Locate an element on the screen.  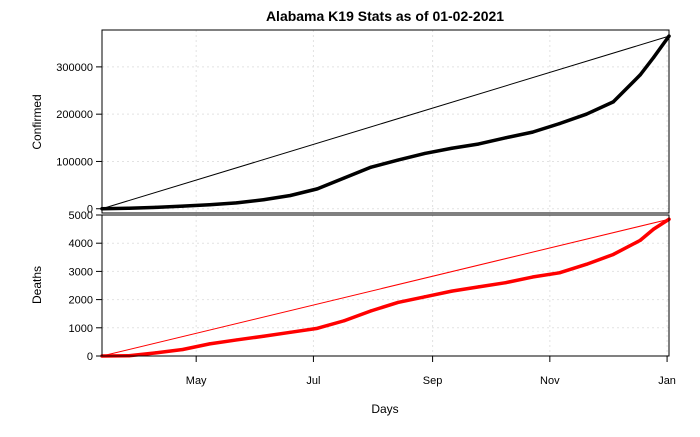
y-tick-label: 100000 is located at coordinates (74, 162).